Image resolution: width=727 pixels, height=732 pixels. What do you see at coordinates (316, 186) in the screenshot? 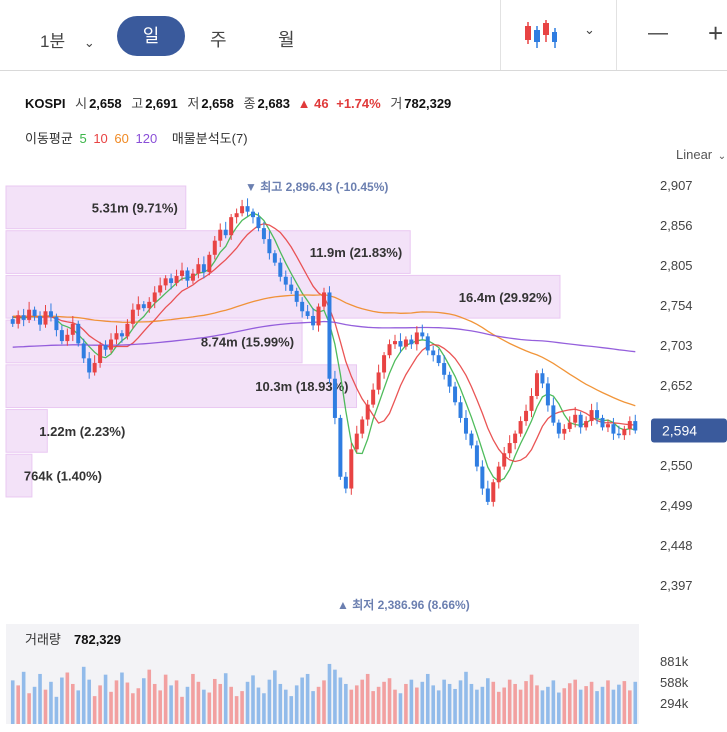
I see `max-price-annotation: ▼ 최고 2,896.43 (-10.45%)` at bounding box center [316, 186].